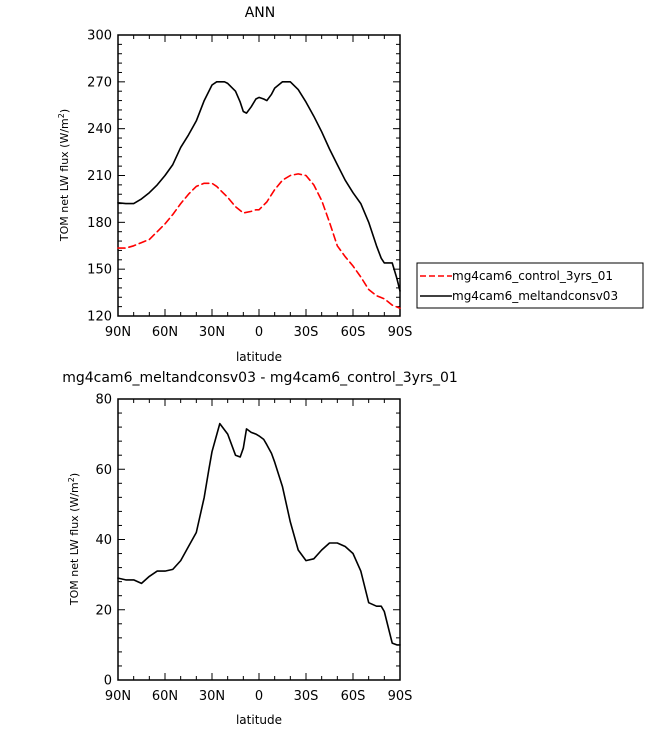  I want to click on bottom-x-tick-label: 30S, so click(306, 696).